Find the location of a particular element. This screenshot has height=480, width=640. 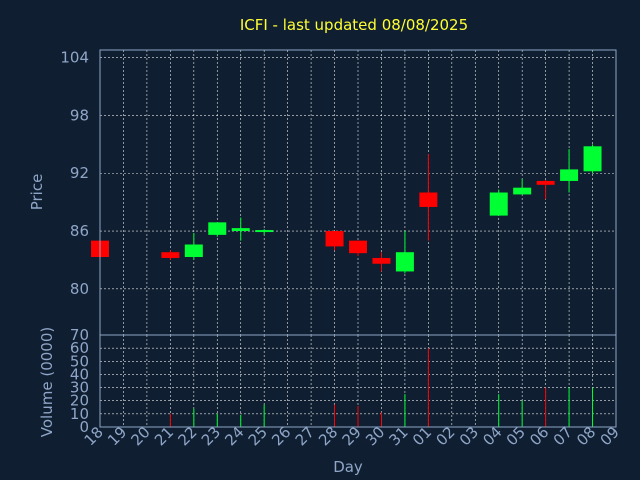

volume-axis-label: Volume (0000) is located at coordinates (47, 382).